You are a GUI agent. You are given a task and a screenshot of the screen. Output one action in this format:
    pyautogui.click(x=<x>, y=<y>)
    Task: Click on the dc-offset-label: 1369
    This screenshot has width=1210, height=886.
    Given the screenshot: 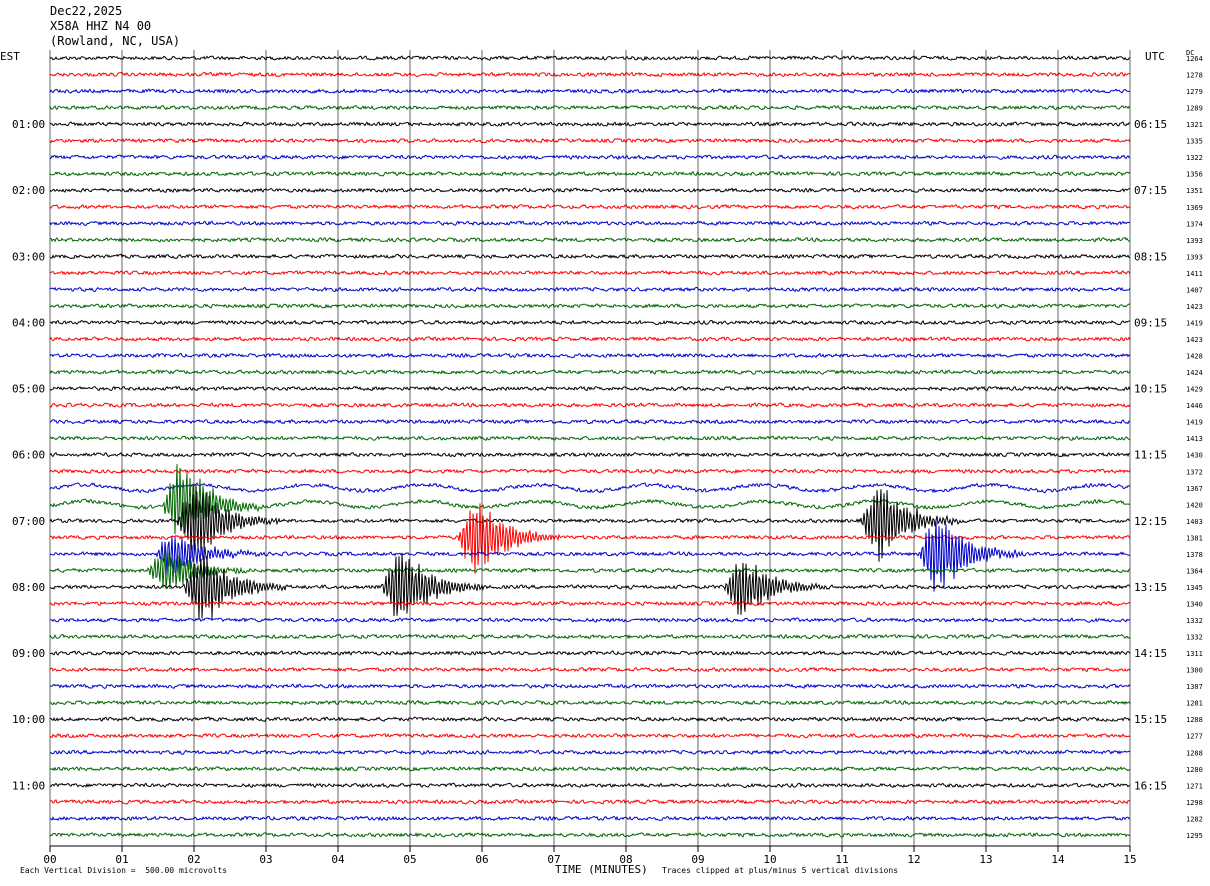 What is the action you would take?
    pyautogui.click(x=1194, y=208)
    